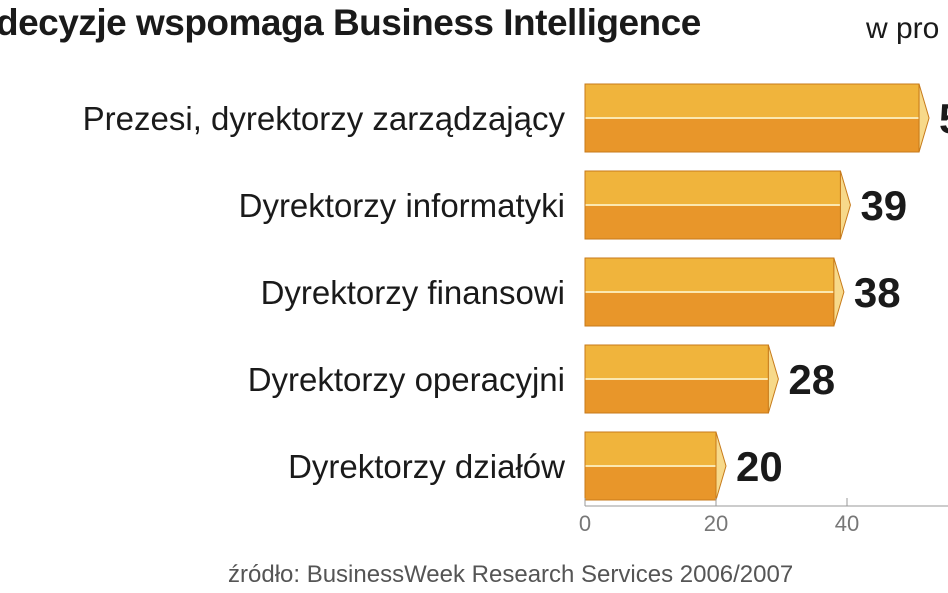  I want to click on unit-label: w pro, so click(903, 28).